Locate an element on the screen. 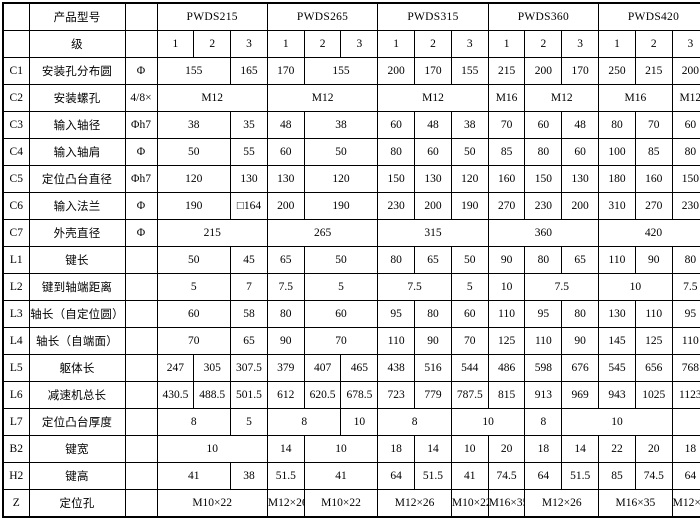  cell-Z-8: M12×26 is located at coordinates (685, 503).